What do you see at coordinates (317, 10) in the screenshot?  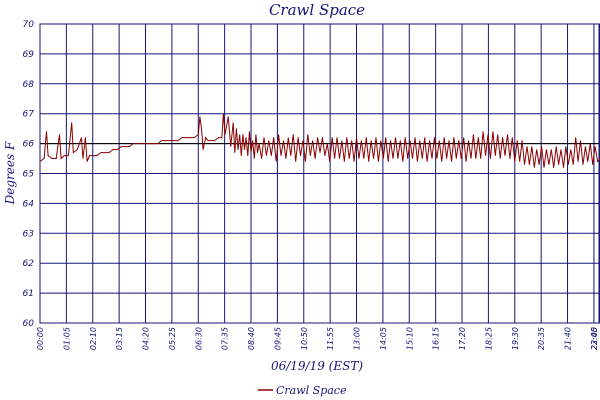 I see `chart-title: Crawl Space` at bounding box center [317, 10].